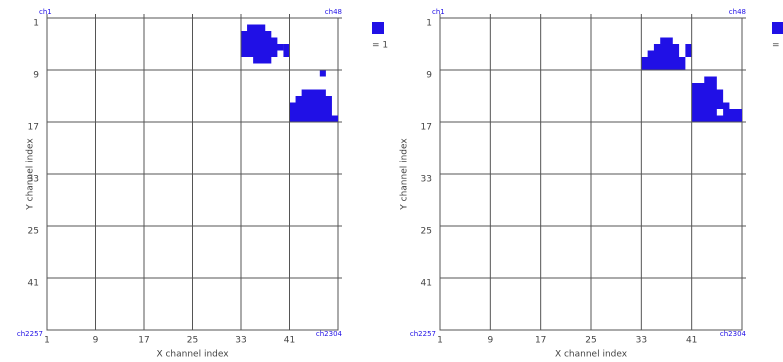 The height and width of the screenshot is (362, 783). What do you see at coordinates (380, 46) in the screenshot?
I see `legend-label: = 1` at bounding box center [380, 46].